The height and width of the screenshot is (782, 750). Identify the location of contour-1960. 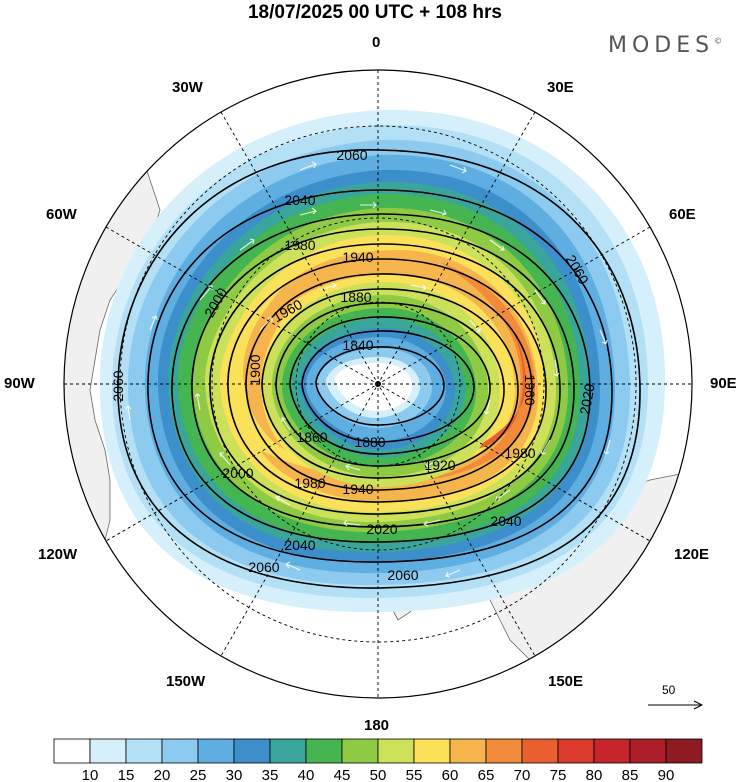
(387, 380).